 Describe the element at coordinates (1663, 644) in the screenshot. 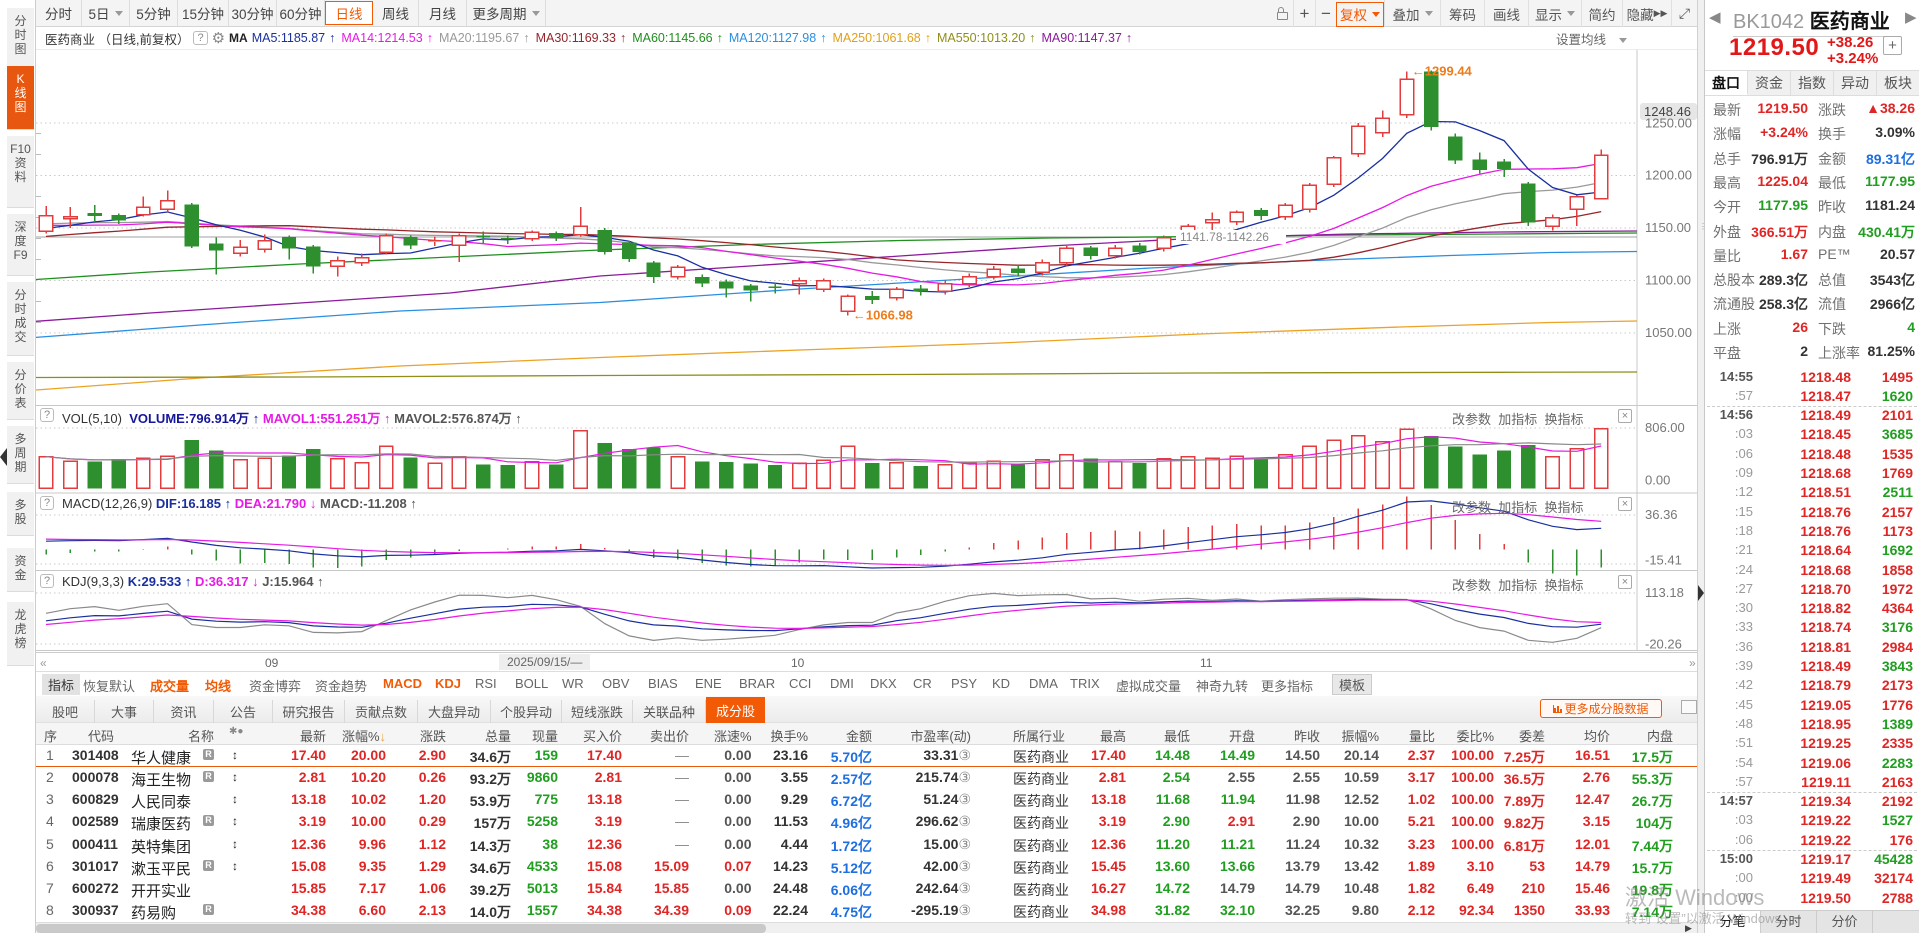

I see `svg-text: -20.26` at that location.